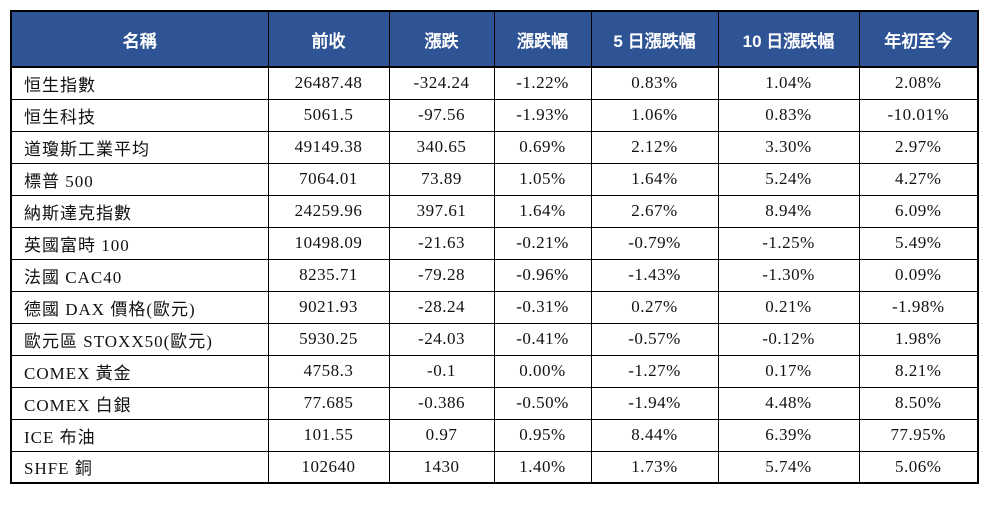 Image resolution: width=986 pixels, height=512 pixels. What do you see at coordinates (654, 339) in the screenshot?
I see `value-cell: -0.57%` at bounding box center [654, 339].